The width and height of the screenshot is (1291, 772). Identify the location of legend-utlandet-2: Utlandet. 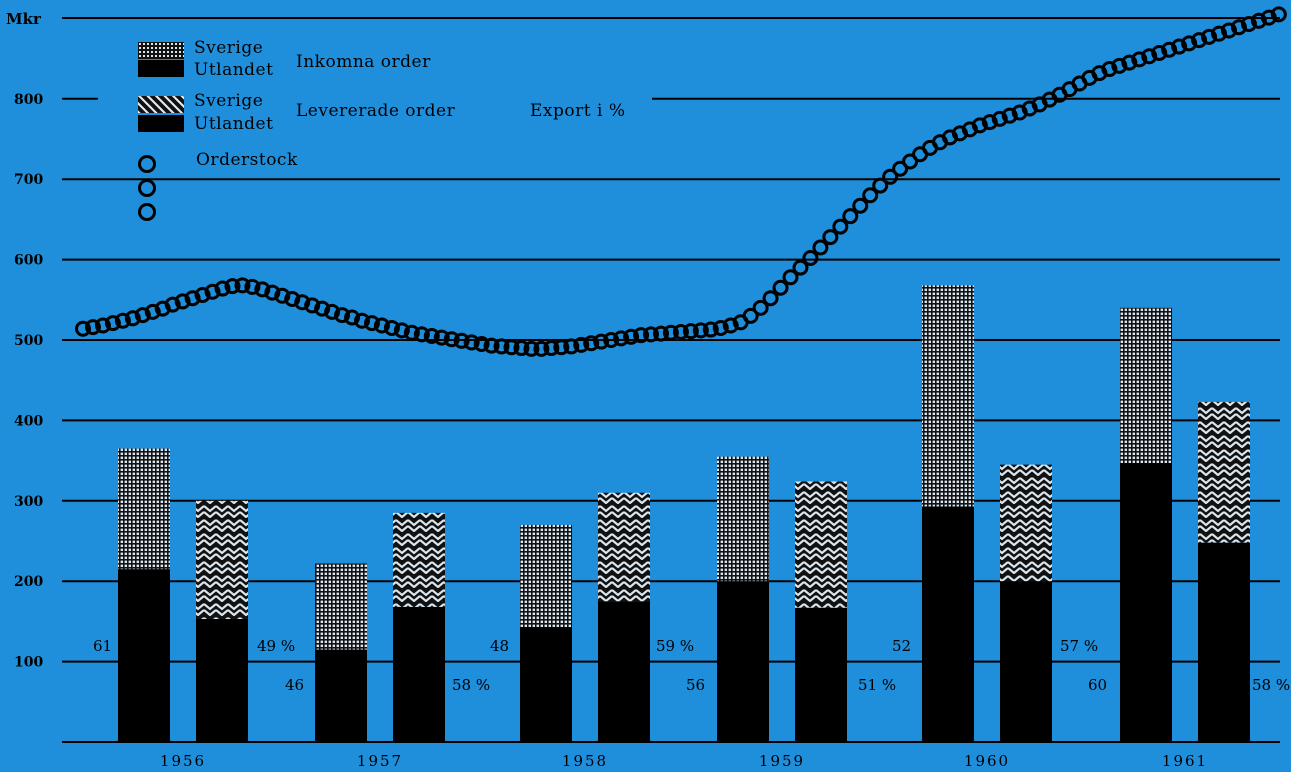
(234, 124).